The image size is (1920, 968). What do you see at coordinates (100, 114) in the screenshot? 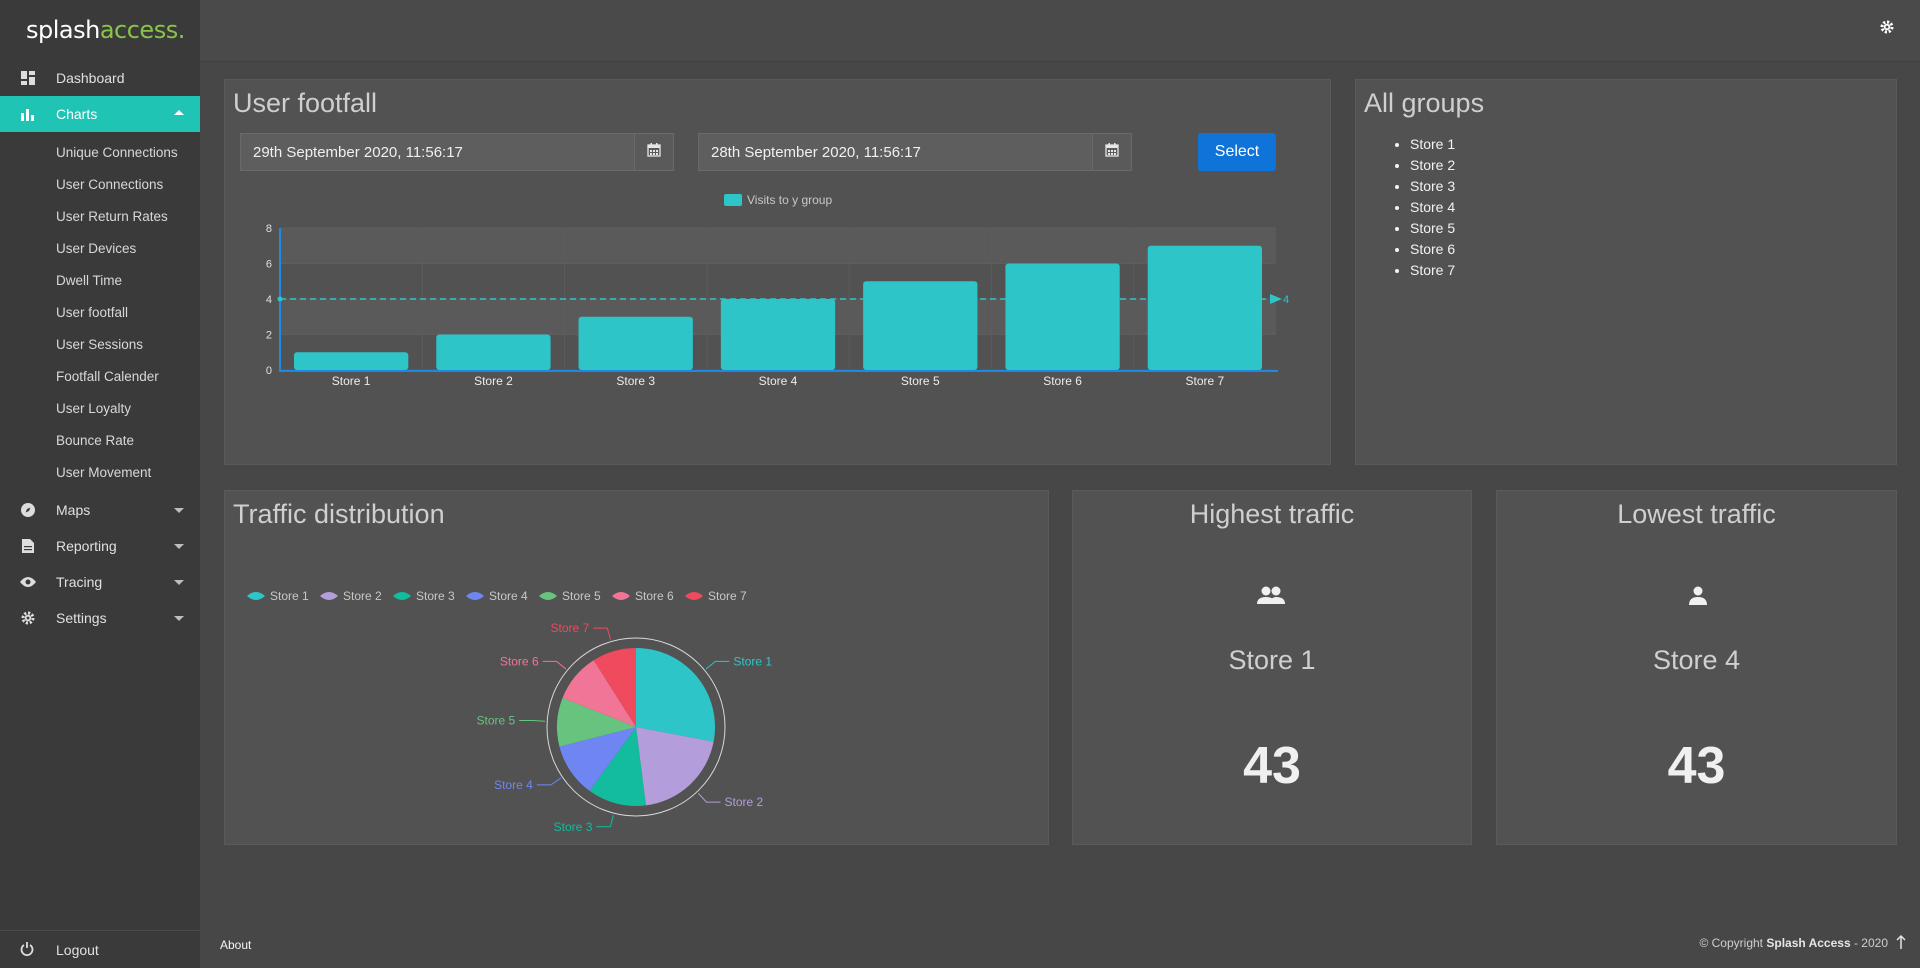
I see `sidebar-item-charts: Charts` at bounding box center [100, 114].